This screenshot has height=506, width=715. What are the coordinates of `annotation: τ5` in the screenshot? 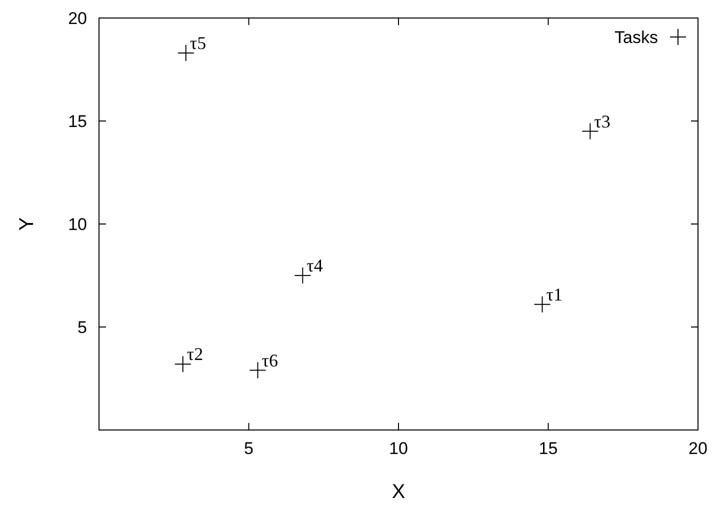 It's located at (198, 43).